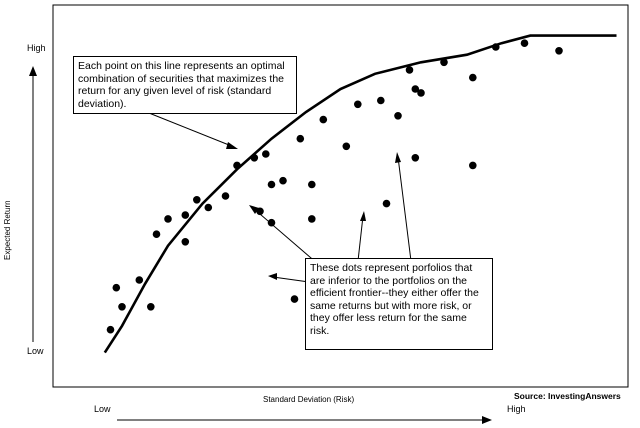  What do you see at coordinates (35, 351) in the screenshot?
I see `y-tick-low: Low` at bounding box center [35, 351].